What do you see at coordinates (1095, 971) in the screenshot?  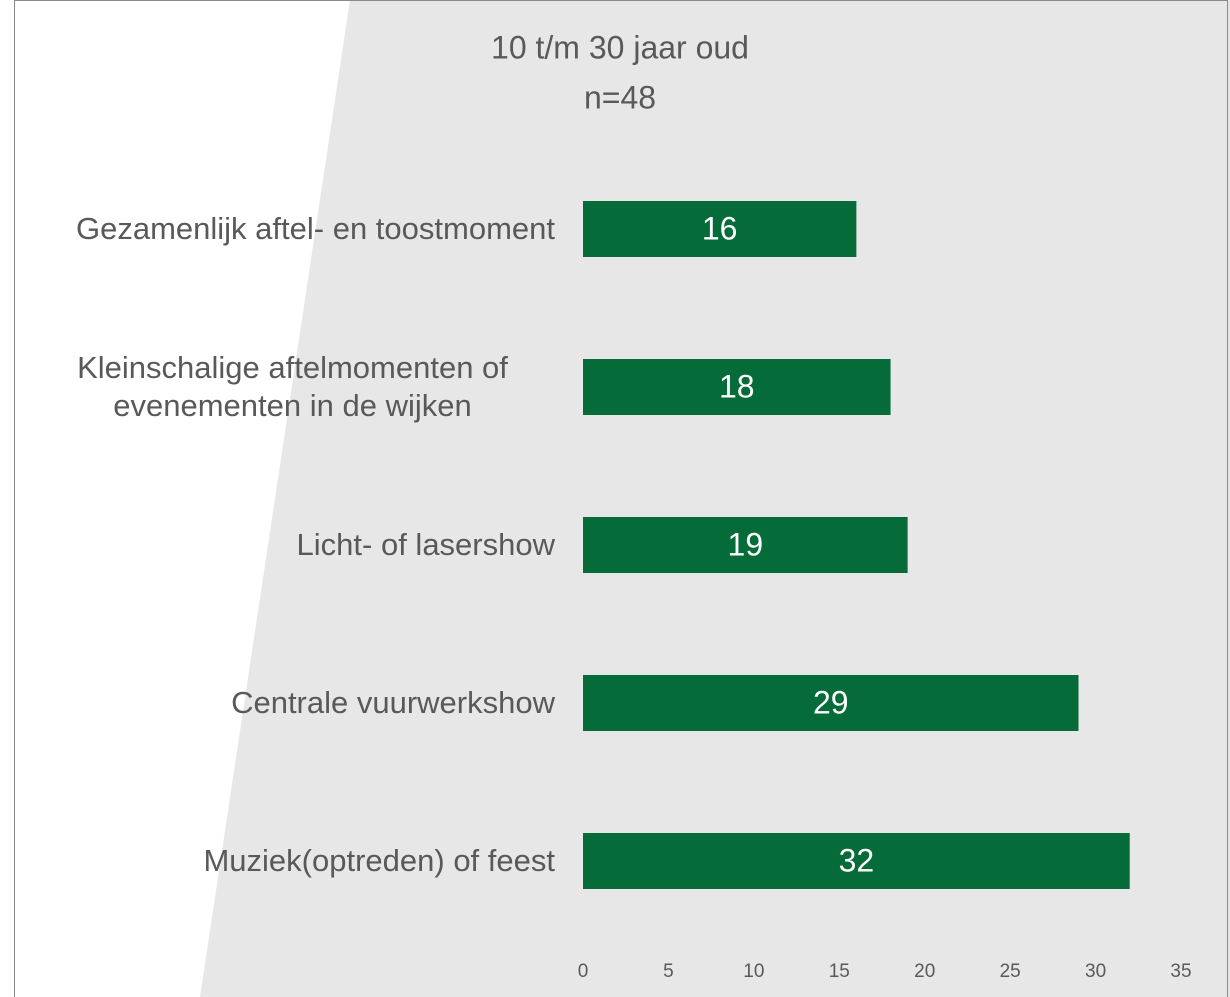 I see `x-tick-label: 30` at bounding box center [1095, 971].